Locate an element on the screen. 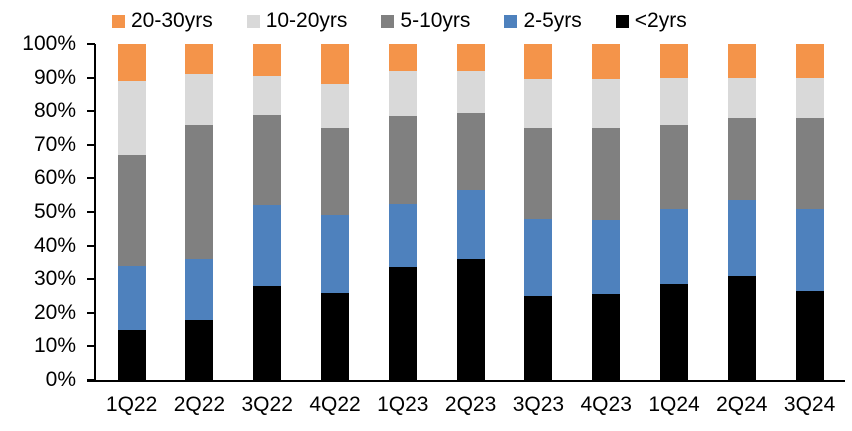 The image size is (852, 431). legend-label-2yrs: <2yrs is located at coordinates (660, 20).